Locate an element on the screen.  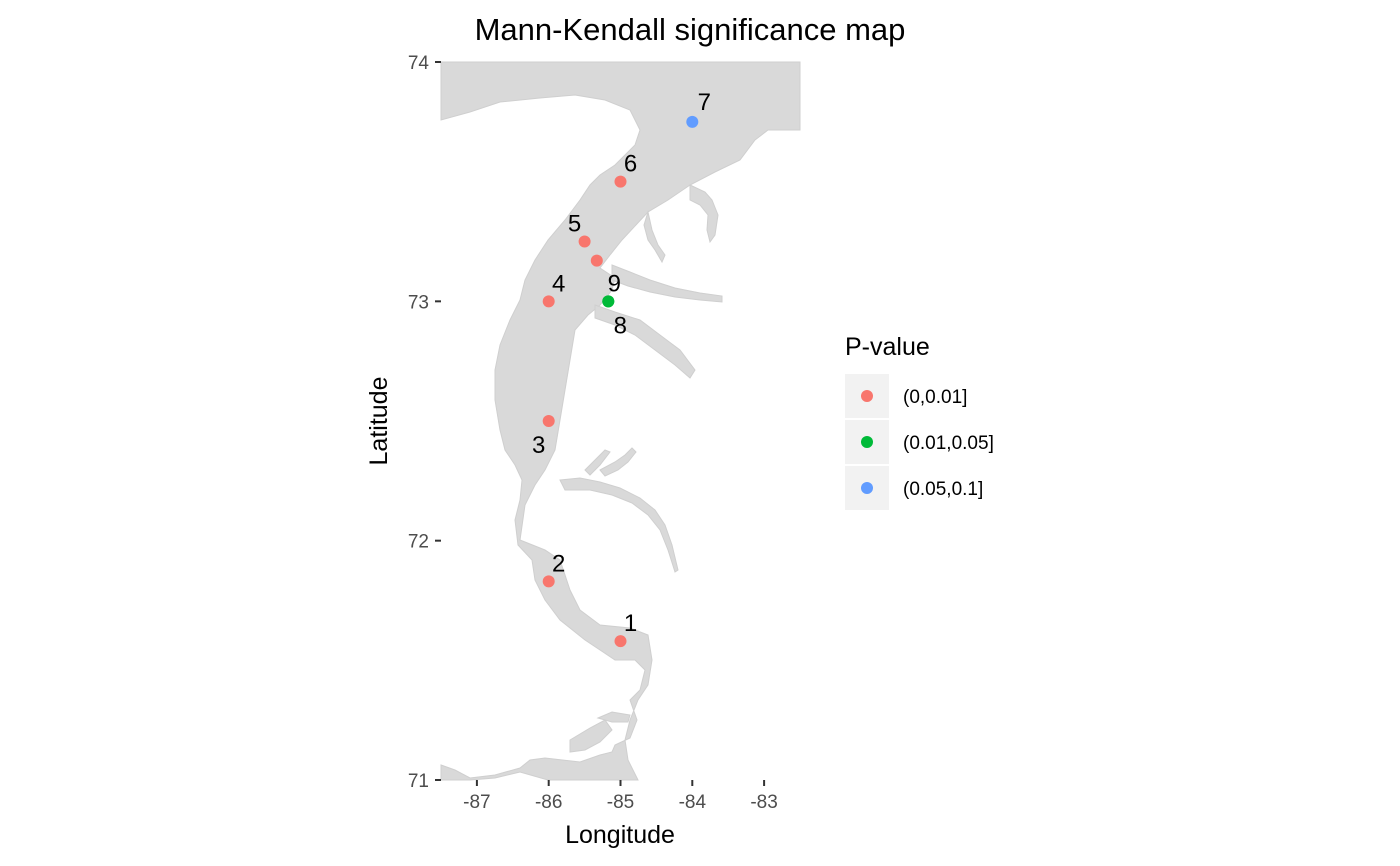
site-label: 9 is located at coordinates (614, 283).